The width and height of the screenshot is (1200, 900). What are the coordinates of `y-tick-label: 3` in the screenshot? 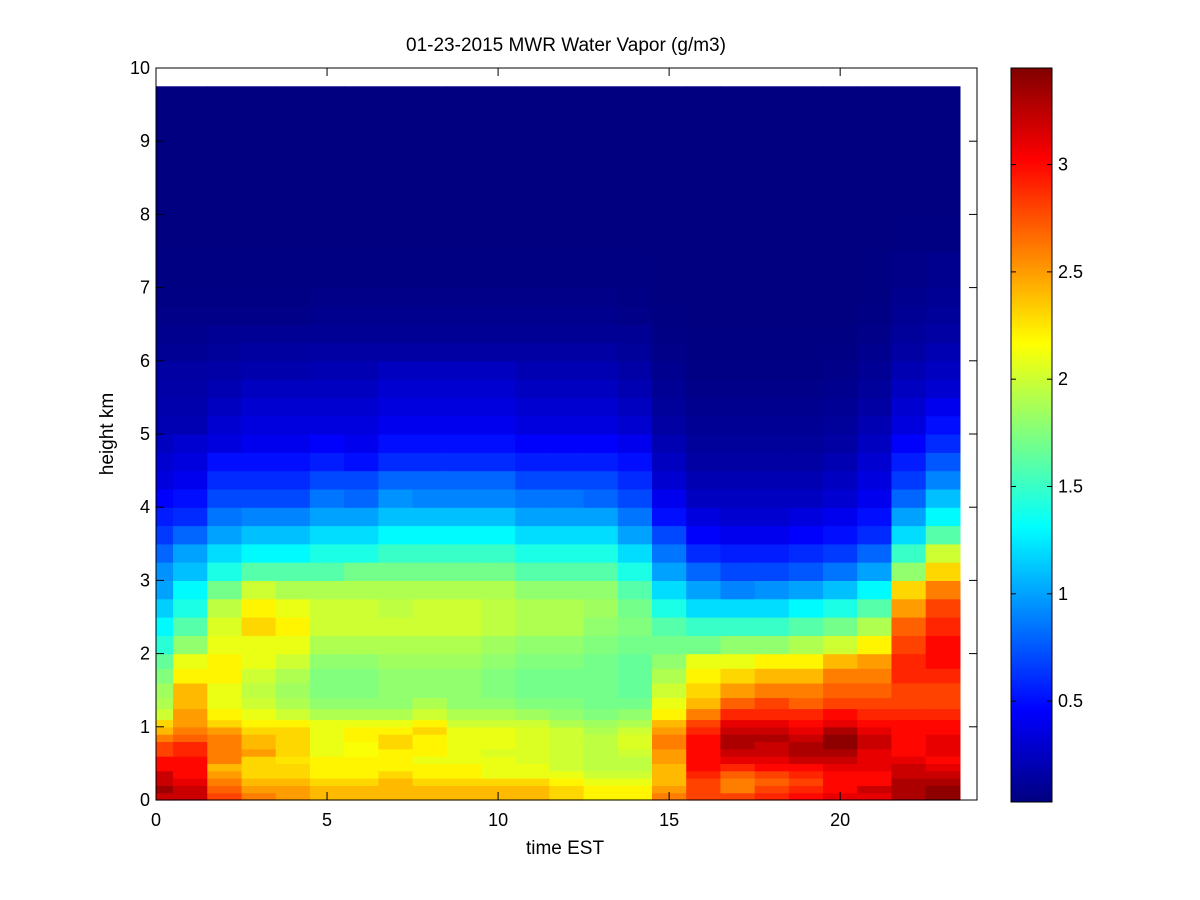 It's located at (145, 580).